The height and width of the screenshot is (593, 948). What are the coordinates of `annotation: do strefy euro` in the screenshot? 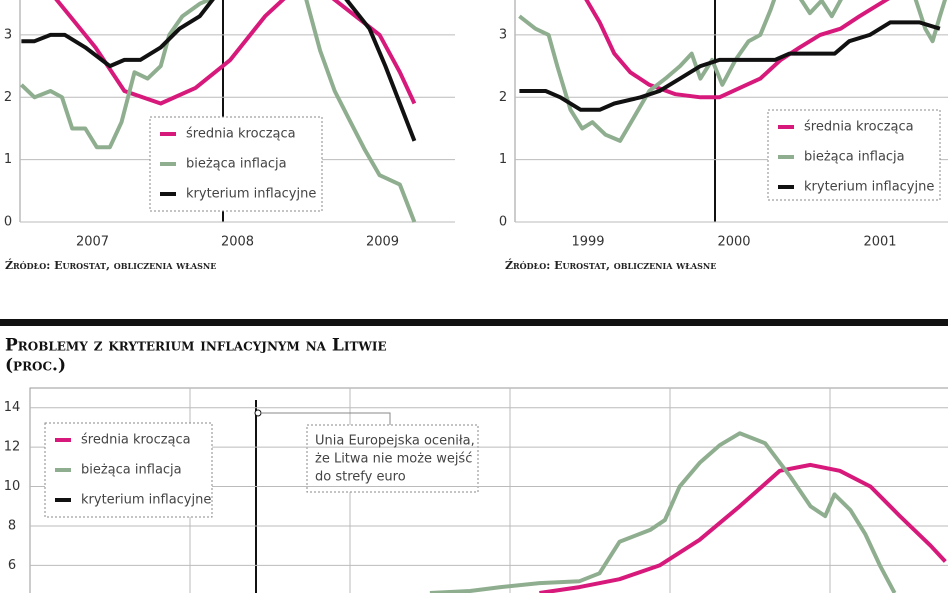 It's located at (360, 477).